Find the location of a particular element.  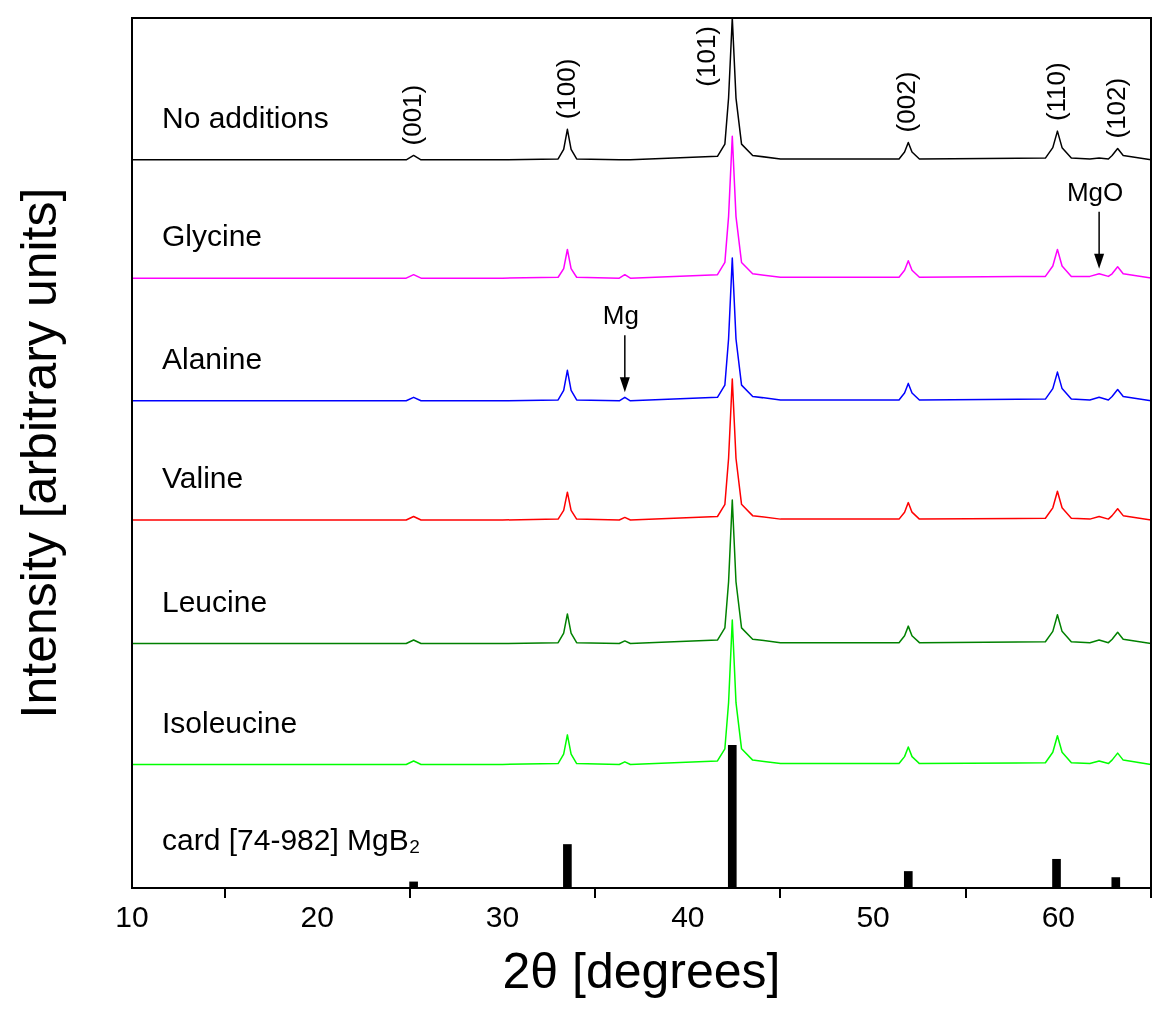

x-tick-label: 30 is located at coordinates (502, 917).